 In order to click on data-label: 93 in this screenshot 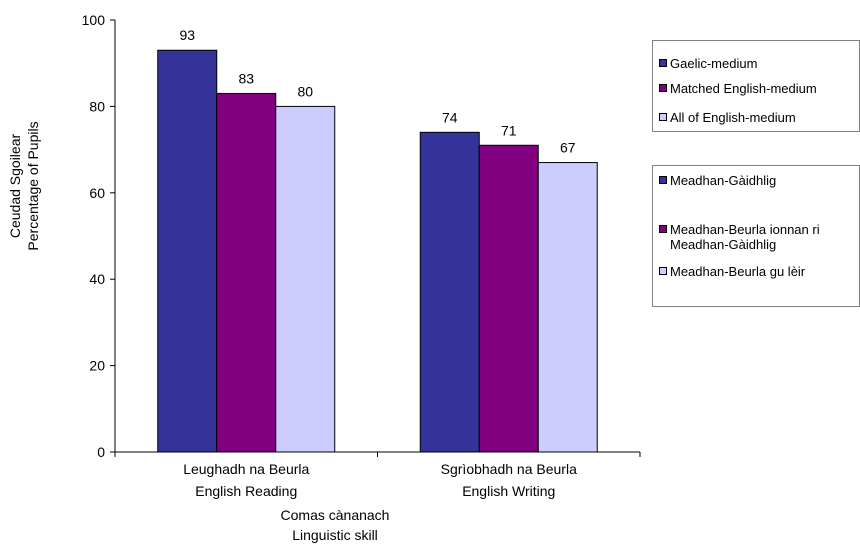, I will do `click(187, 35)`.